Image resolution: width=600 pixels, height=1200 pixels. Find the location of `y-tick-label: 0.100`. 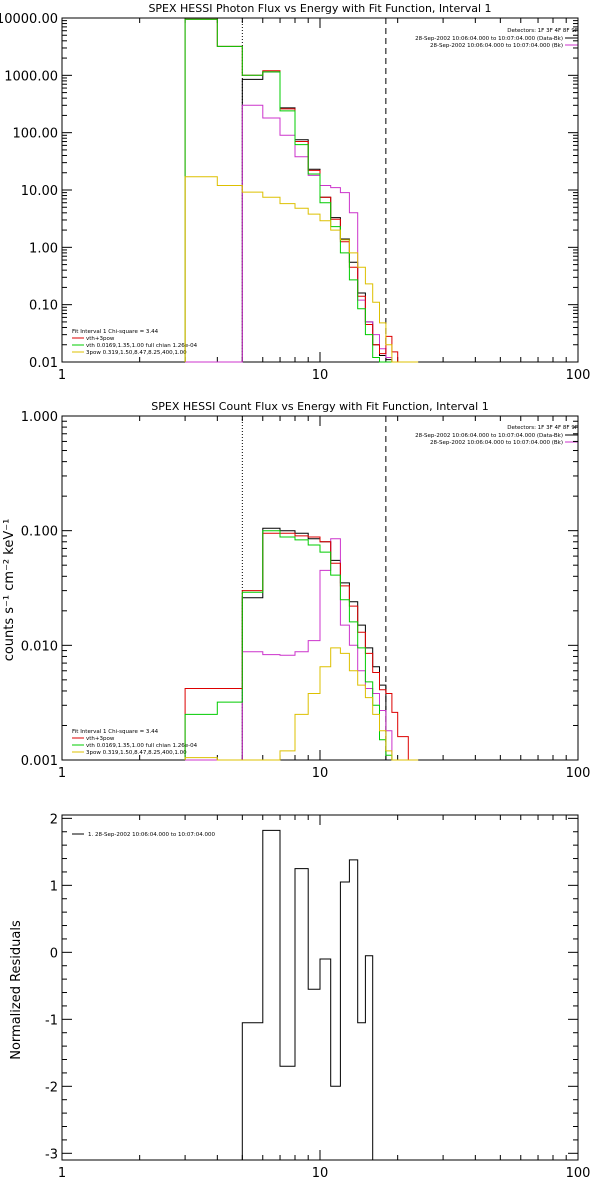

y-tick-label: 0.100 is located at coordinates (39, 532).